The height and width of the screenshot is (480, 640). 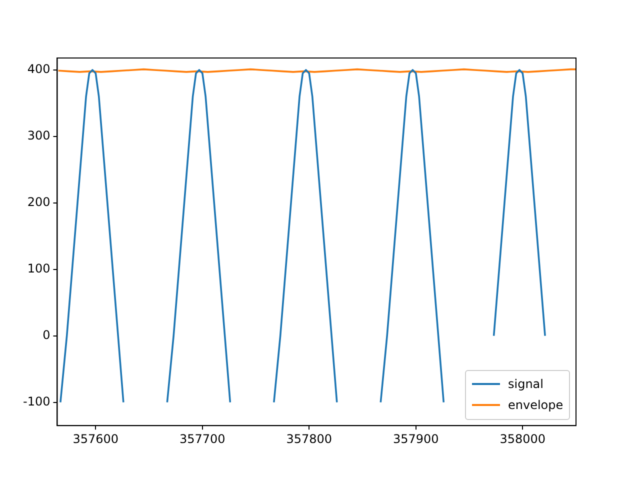 I want to click on y-tick-label: 300, so click(x=38, y=135).